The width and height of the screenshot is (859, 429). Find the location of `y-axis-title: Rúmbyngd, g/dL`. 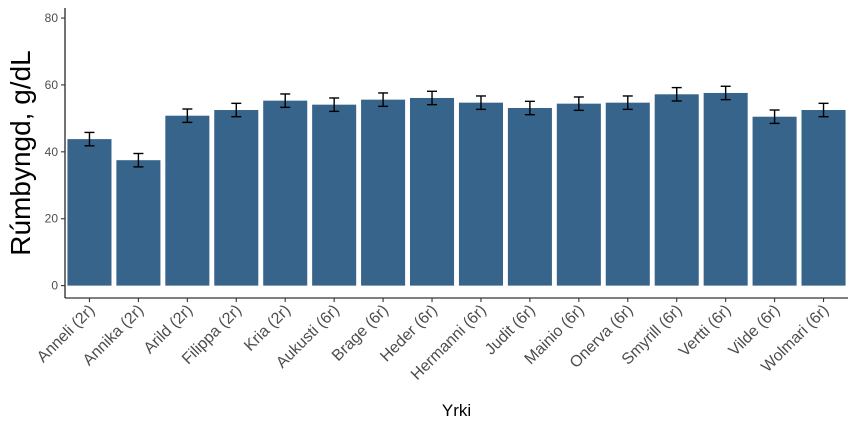

y-axis-title: Rúmbyngd, g/dL is located at coordinates (20, 152).